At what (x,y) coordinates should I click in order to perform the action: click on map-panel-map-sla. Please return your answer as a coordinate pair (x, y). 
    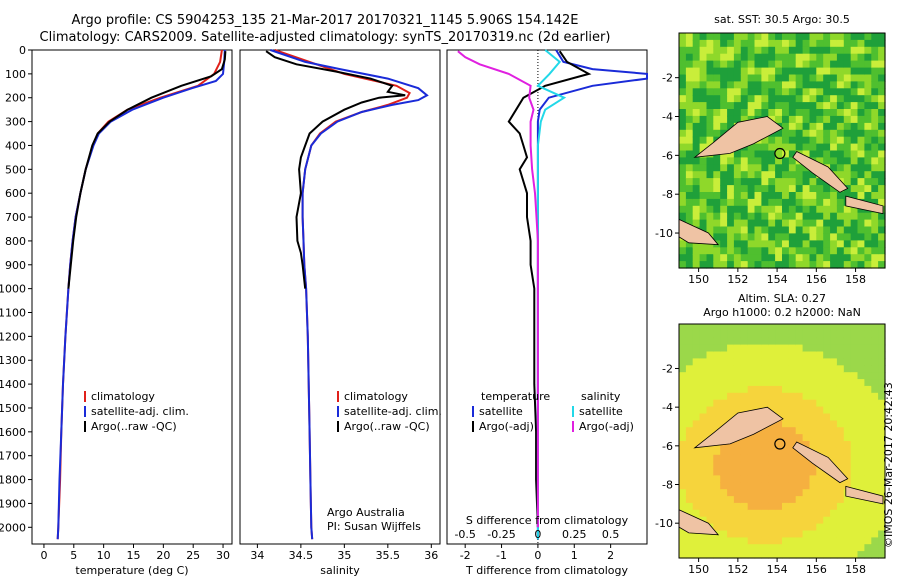
    Looking at the image, I should click on (780, 442).